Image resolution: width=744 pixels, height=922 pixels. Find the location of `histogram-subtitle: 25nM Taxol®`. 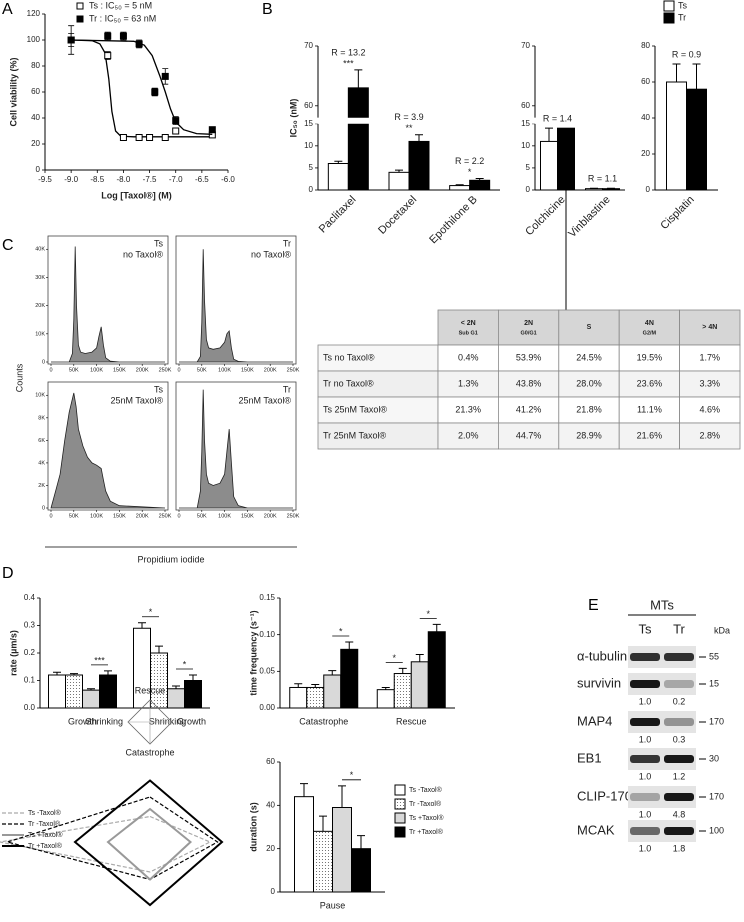

histogram-subtitle: 25nM Taxol® is located at coordinates (137, 400).